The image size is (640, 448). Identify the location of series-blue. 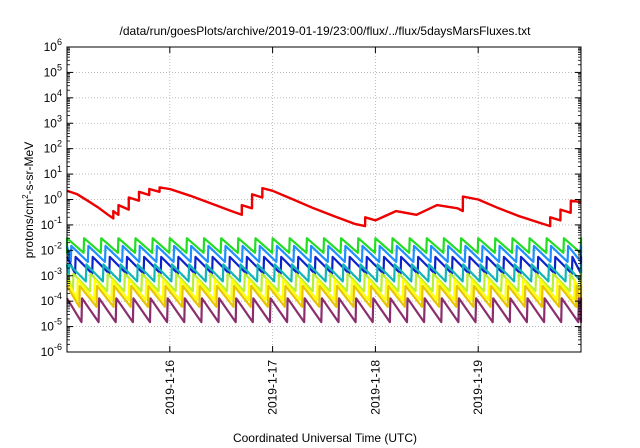
(324, 265).